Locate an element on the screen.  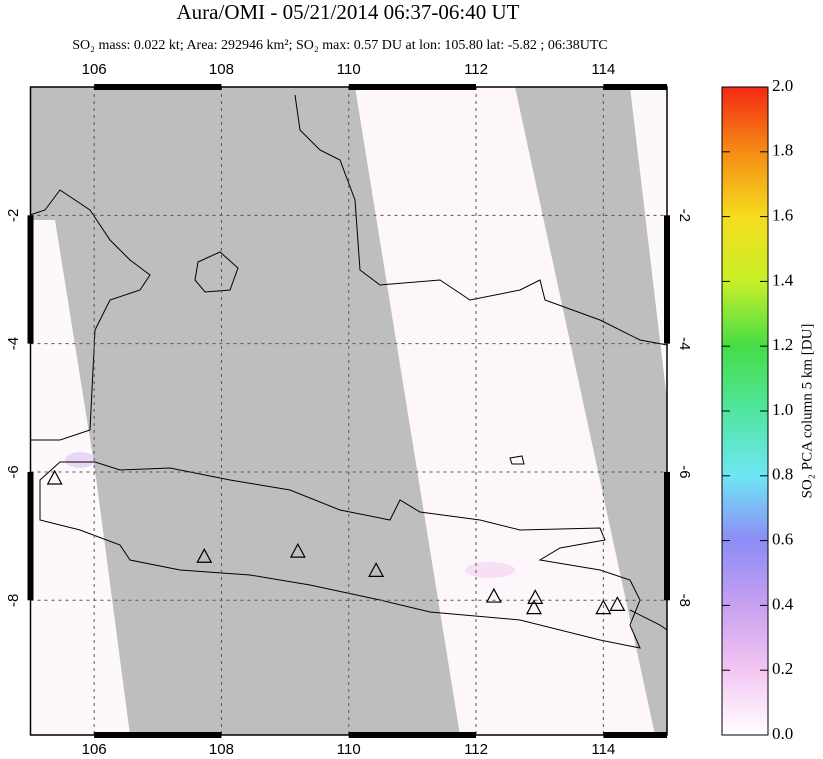
volcanoes is located at coordinates (336, 542).